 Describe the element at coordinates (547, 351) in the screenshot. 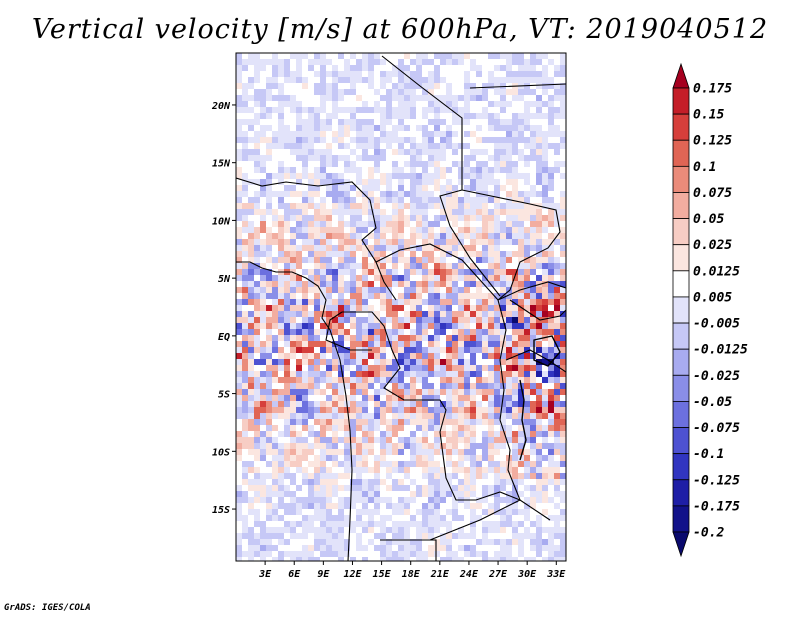

I see `lake-victoria` at that location.